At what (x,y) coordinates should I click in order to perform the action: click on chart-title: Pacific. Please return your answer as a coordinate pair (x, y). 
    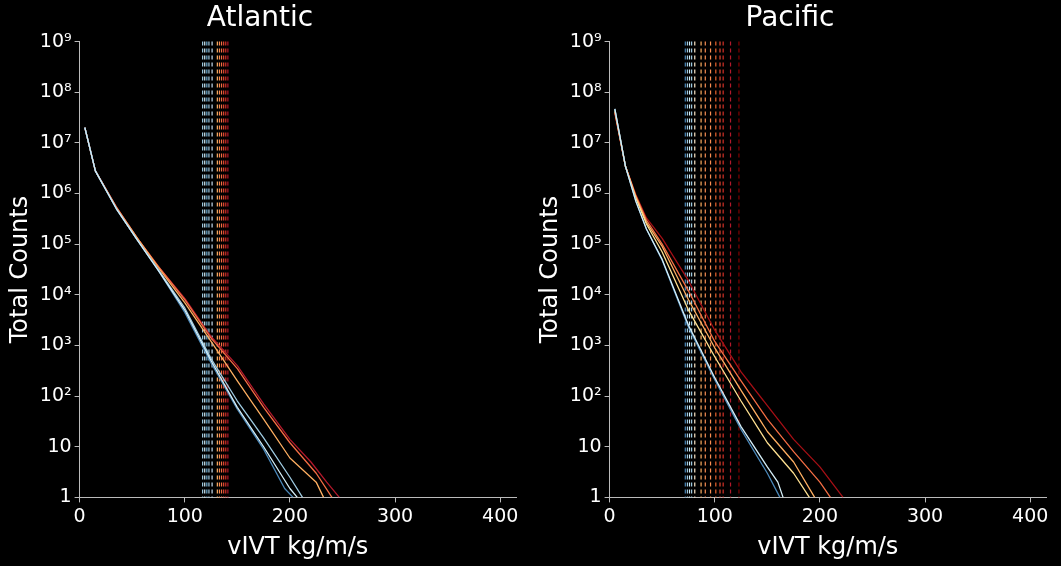
    Looking at the image, I should click on (790, 17).